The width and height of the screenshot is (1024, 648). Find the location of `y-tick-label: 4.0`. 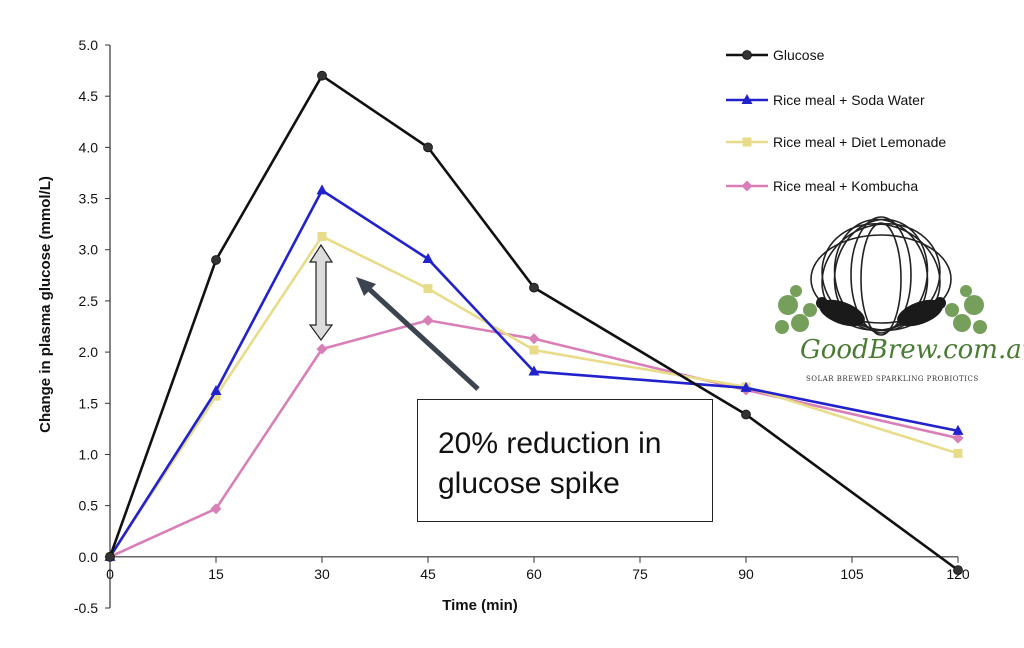

y-tick-label: 4.0 is located at coordinates (89, 147).